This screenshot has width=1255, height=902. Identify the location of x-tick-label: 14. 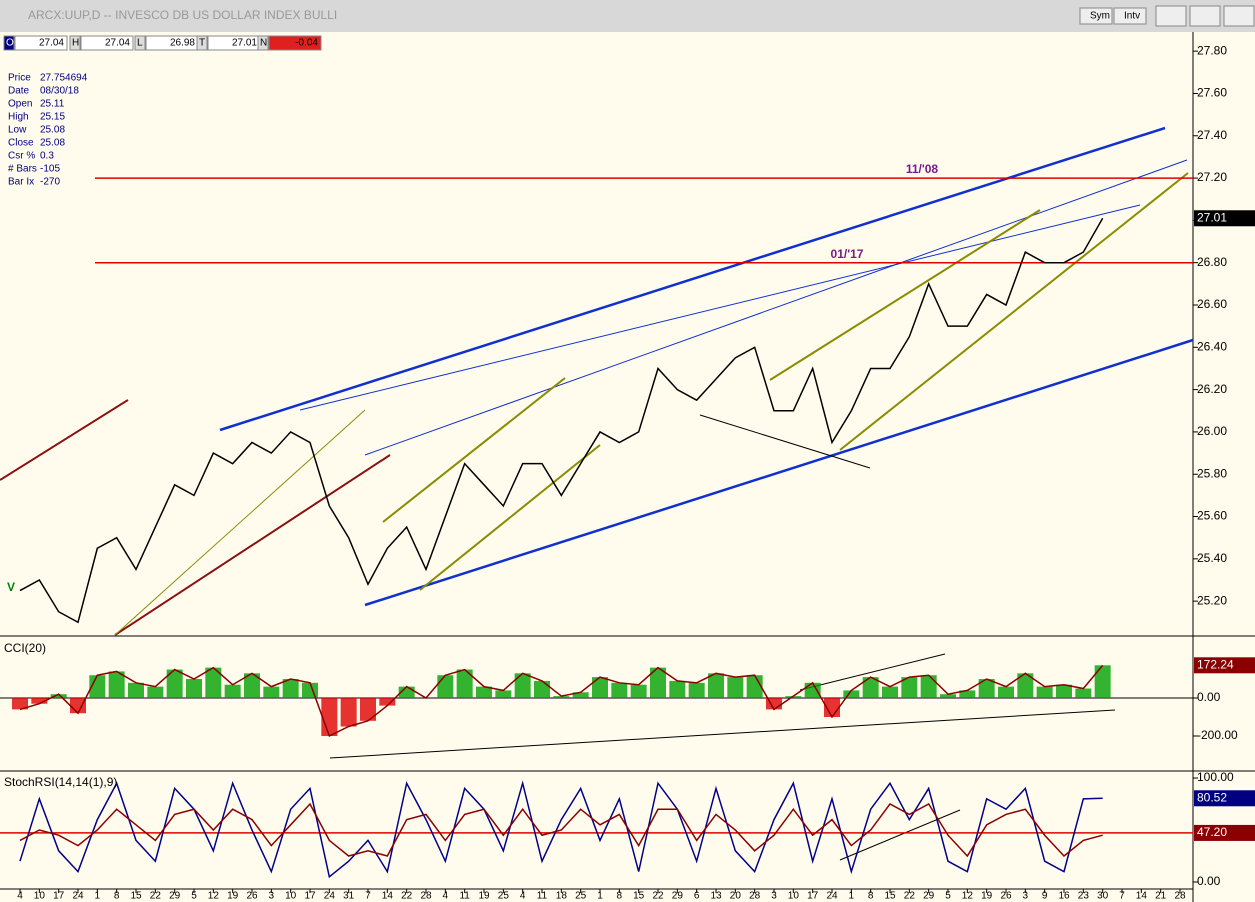
(388, 896).